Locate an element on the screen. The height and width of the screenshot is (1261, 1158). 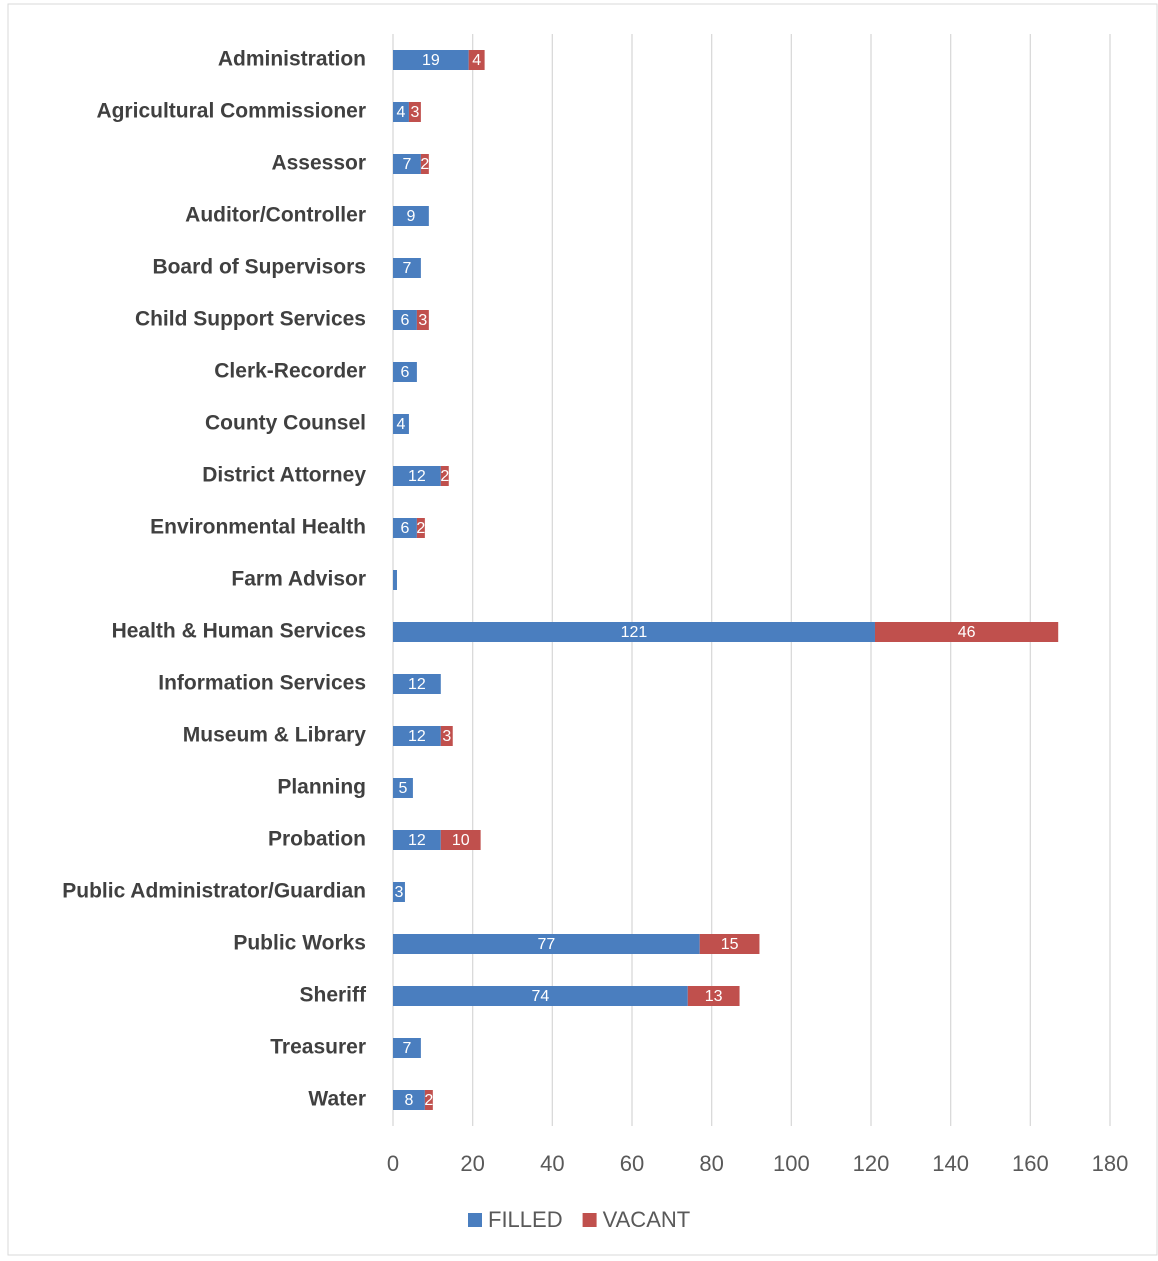
category-label: Administration is located at coordinates (292, 59).